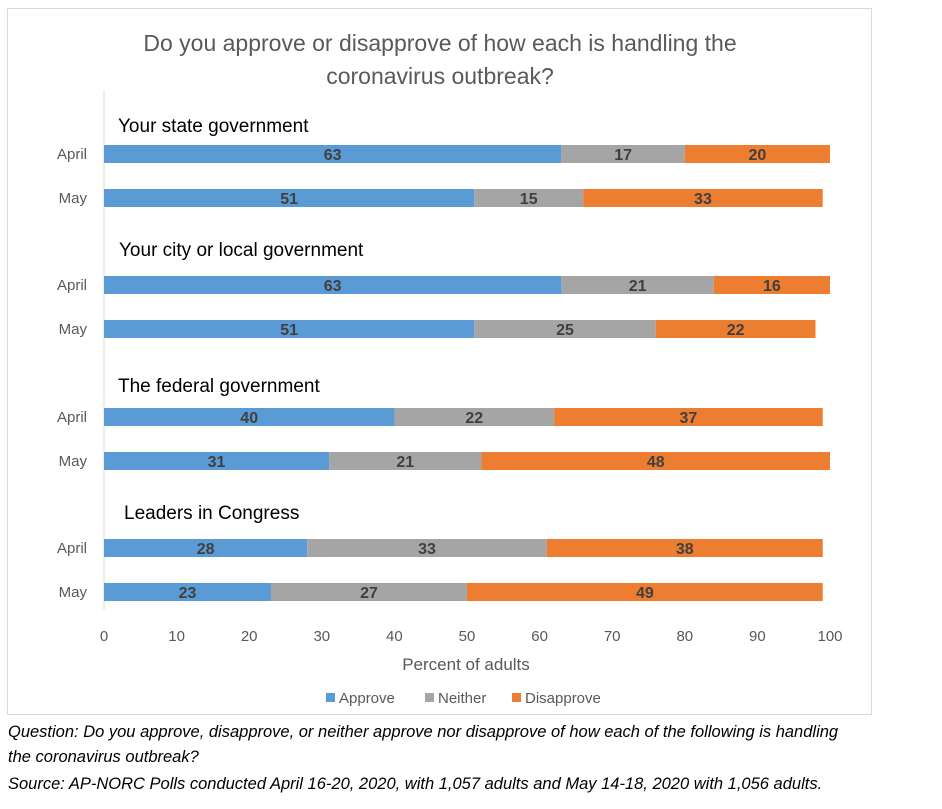 This screenshot has width=942, height=809. What do you see at coordinates (241, 250) in the screenshot?
I see `group-label: Your city or local government` at bounding box center [241, 250].